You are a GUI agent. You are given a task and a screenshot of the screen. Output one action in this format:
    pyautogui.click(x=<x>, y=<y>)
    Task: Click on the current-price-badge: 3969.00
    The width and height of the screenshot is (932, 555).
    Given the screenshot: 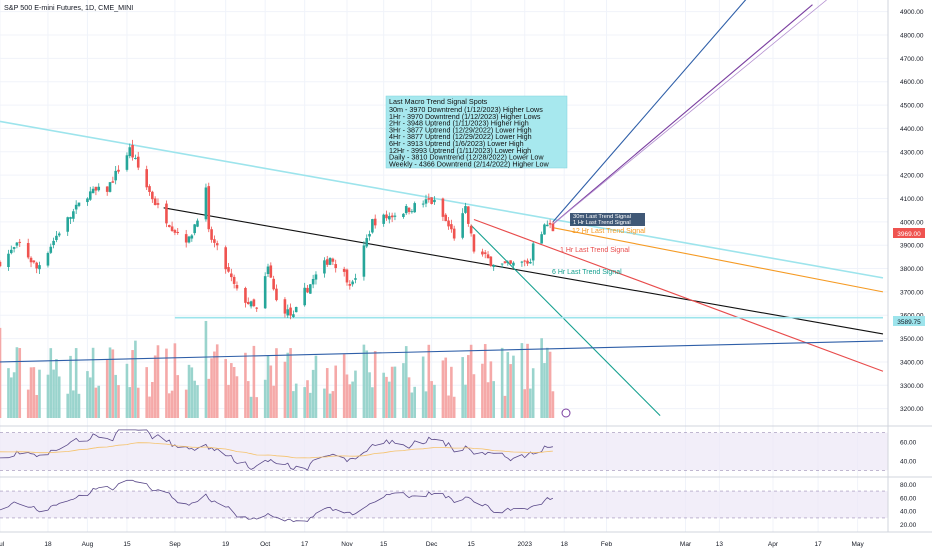 What is the action you would take?
    pyautogui.click(x=909, y=233)
    